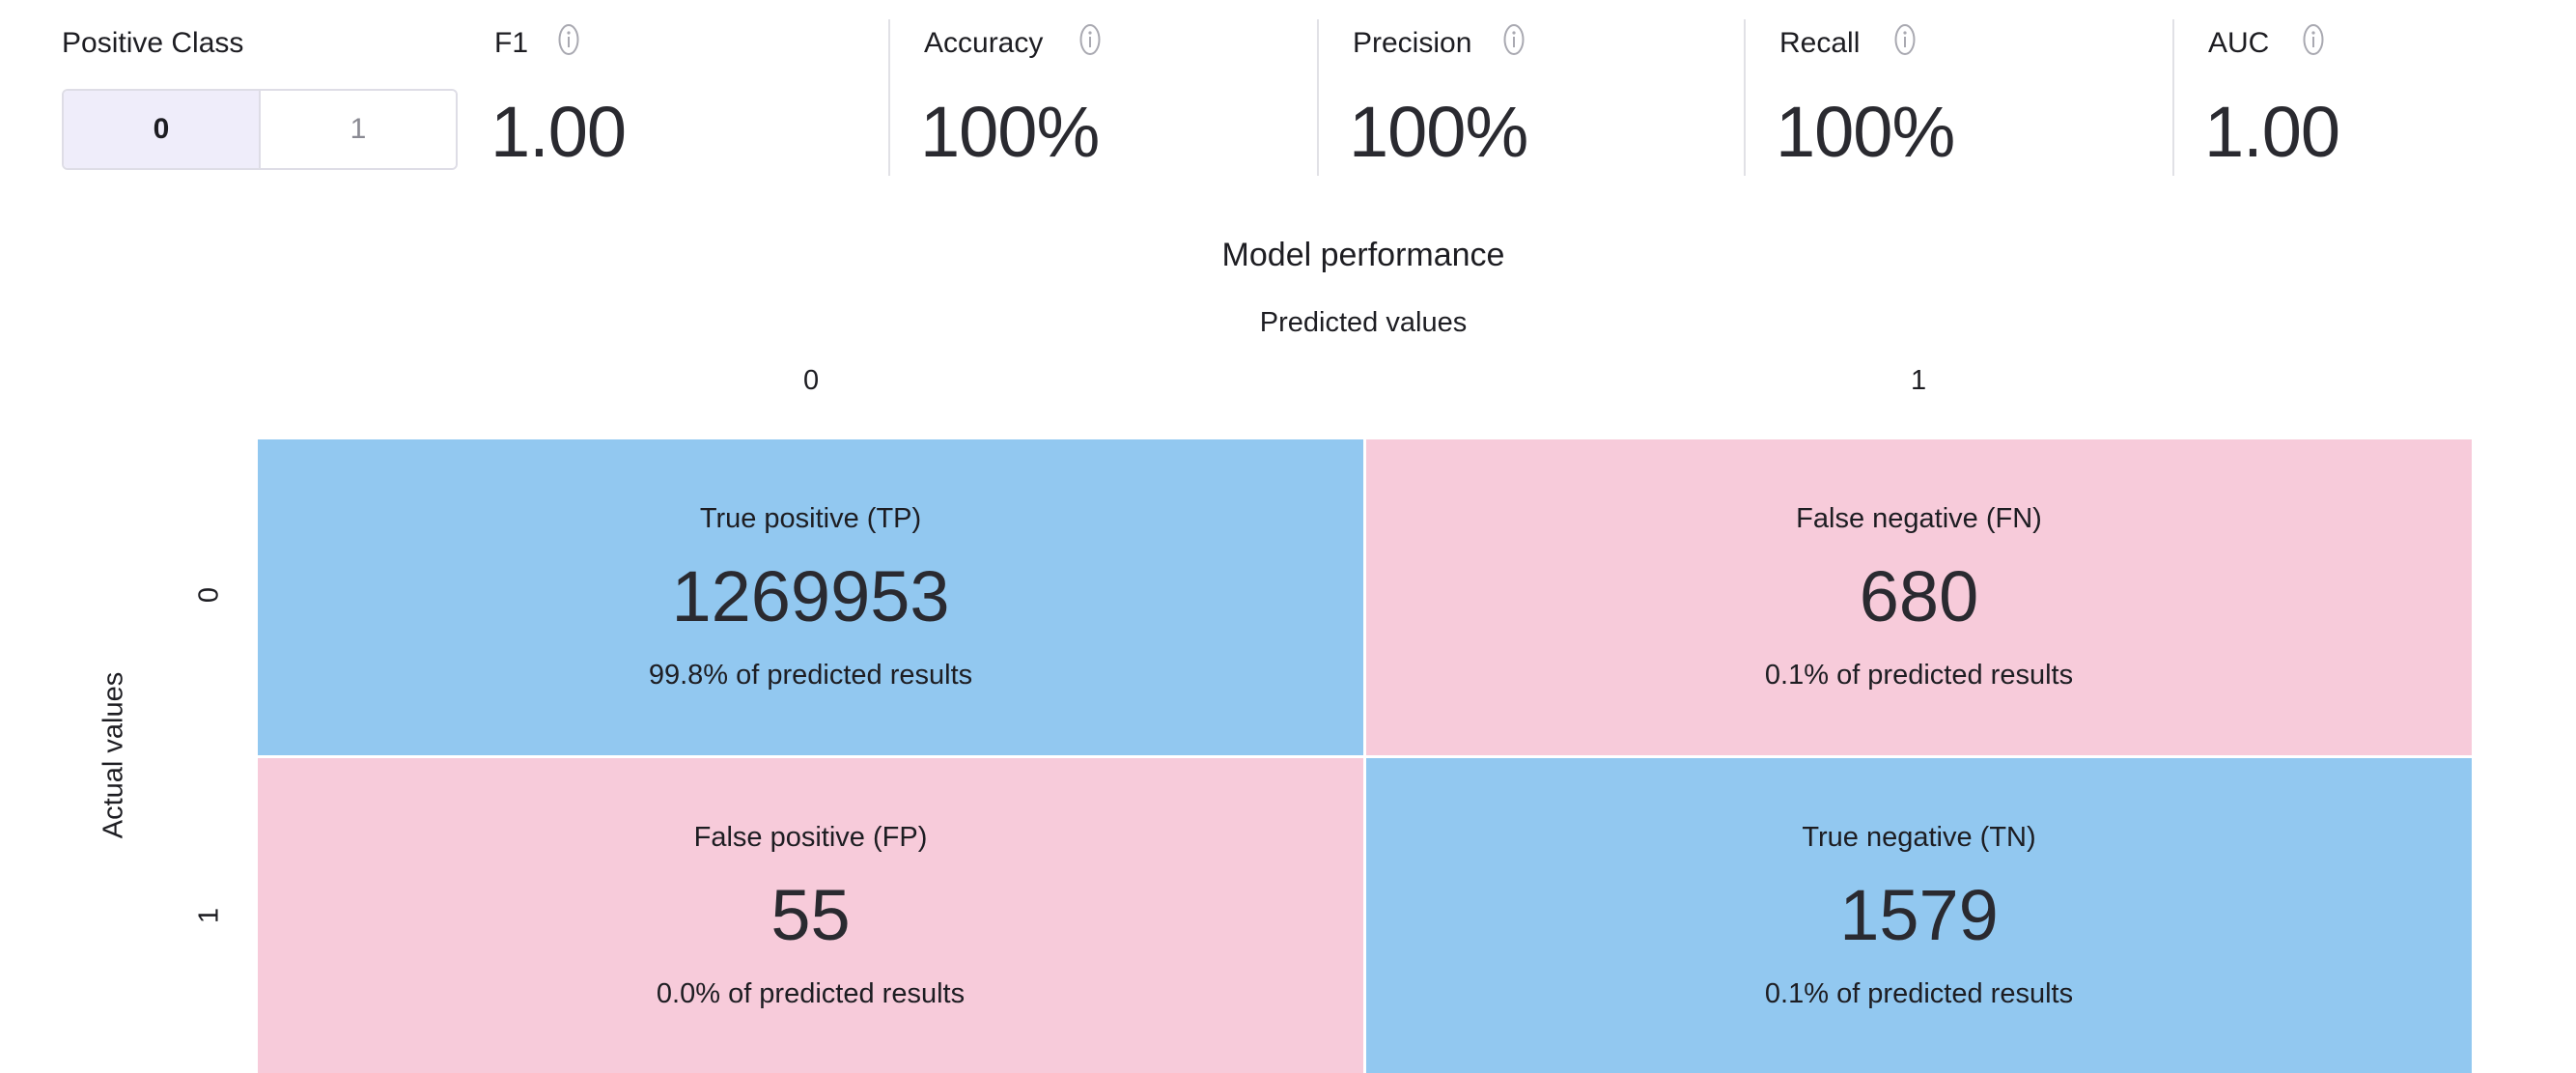  Describe the element at coordinates (1413, 43) in the screenshot. I see `metric-label: Precision` at that location.